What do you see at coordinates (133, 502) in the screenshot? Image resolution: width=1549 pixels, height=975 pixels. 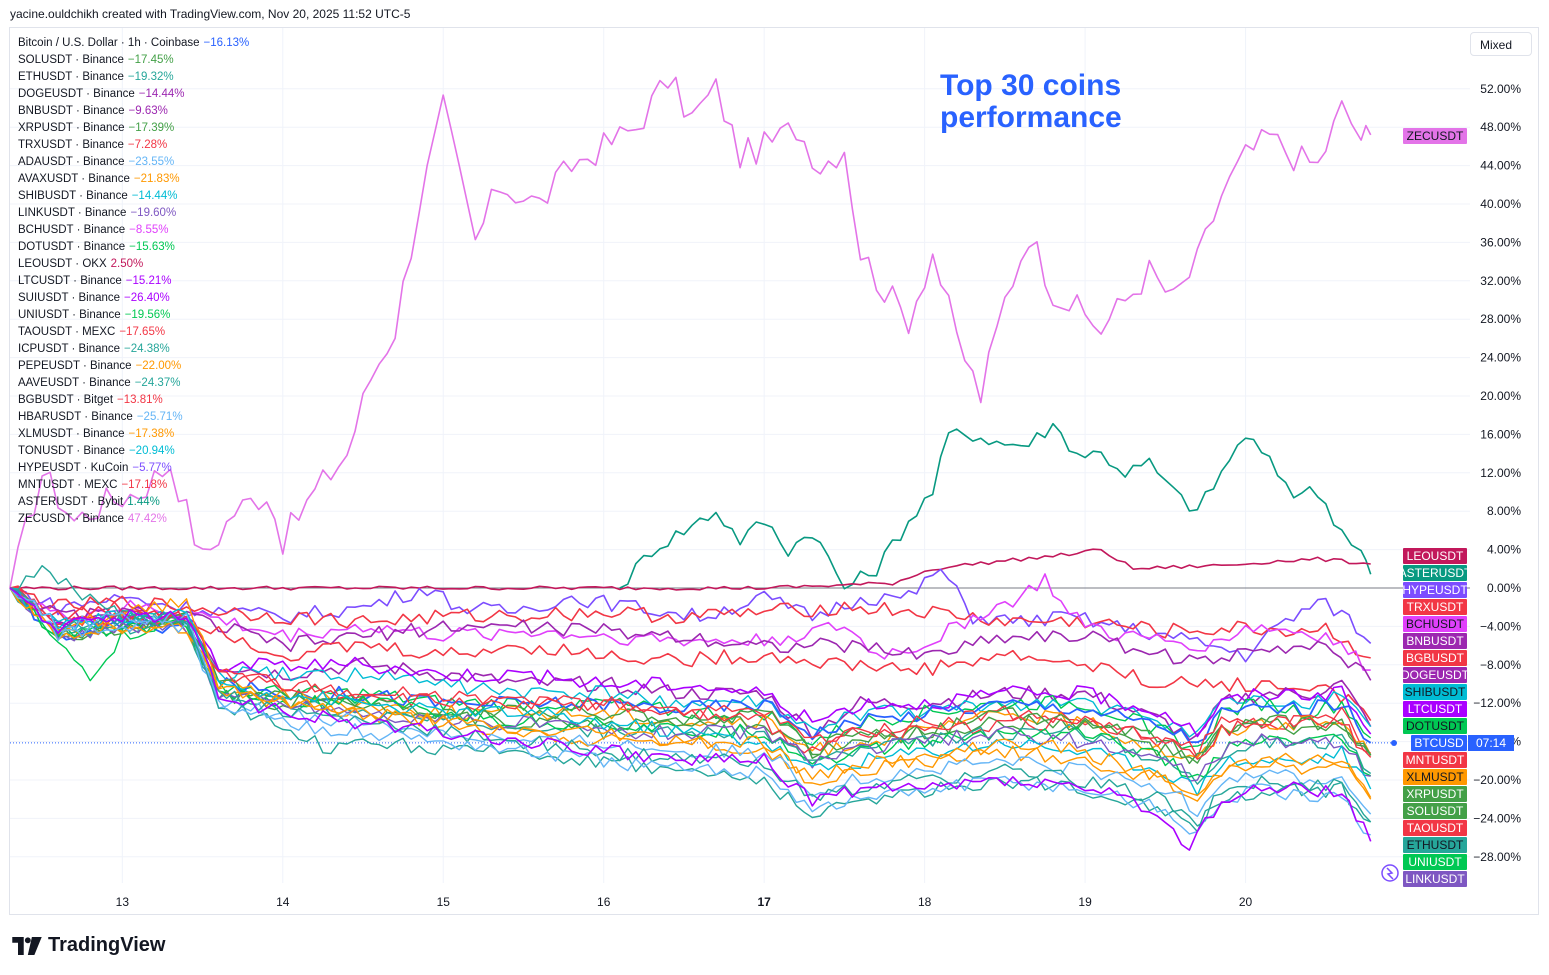 I see `legend-row: ASTERUSDT · Bybit 1.44%` at bounding box center [133, 502].